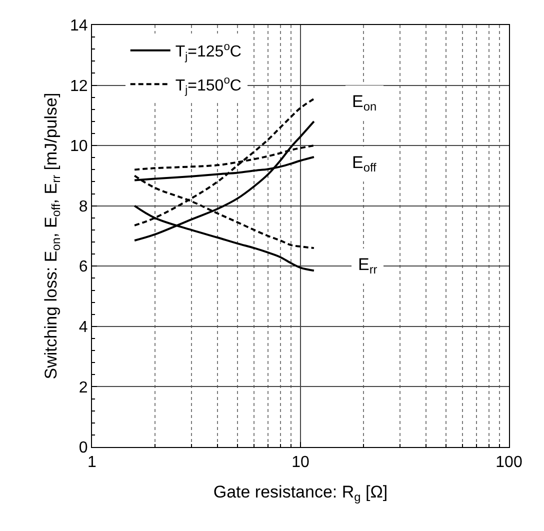 This screenshot has height=531, width=544. I want to click on legend-label: T$_{j}$=150$^{o}$C, so click(208, 85).